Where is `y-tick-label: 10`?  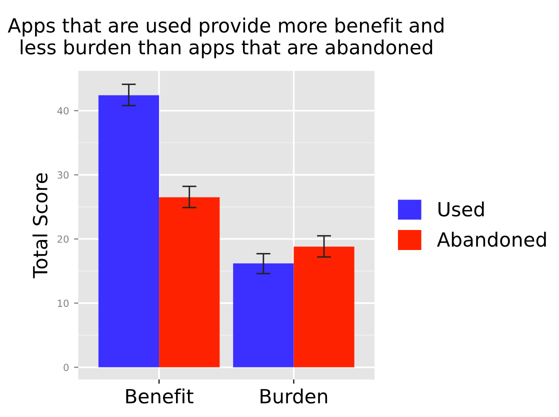
y-tick-label: 10 is located at coordinates (63, 303).